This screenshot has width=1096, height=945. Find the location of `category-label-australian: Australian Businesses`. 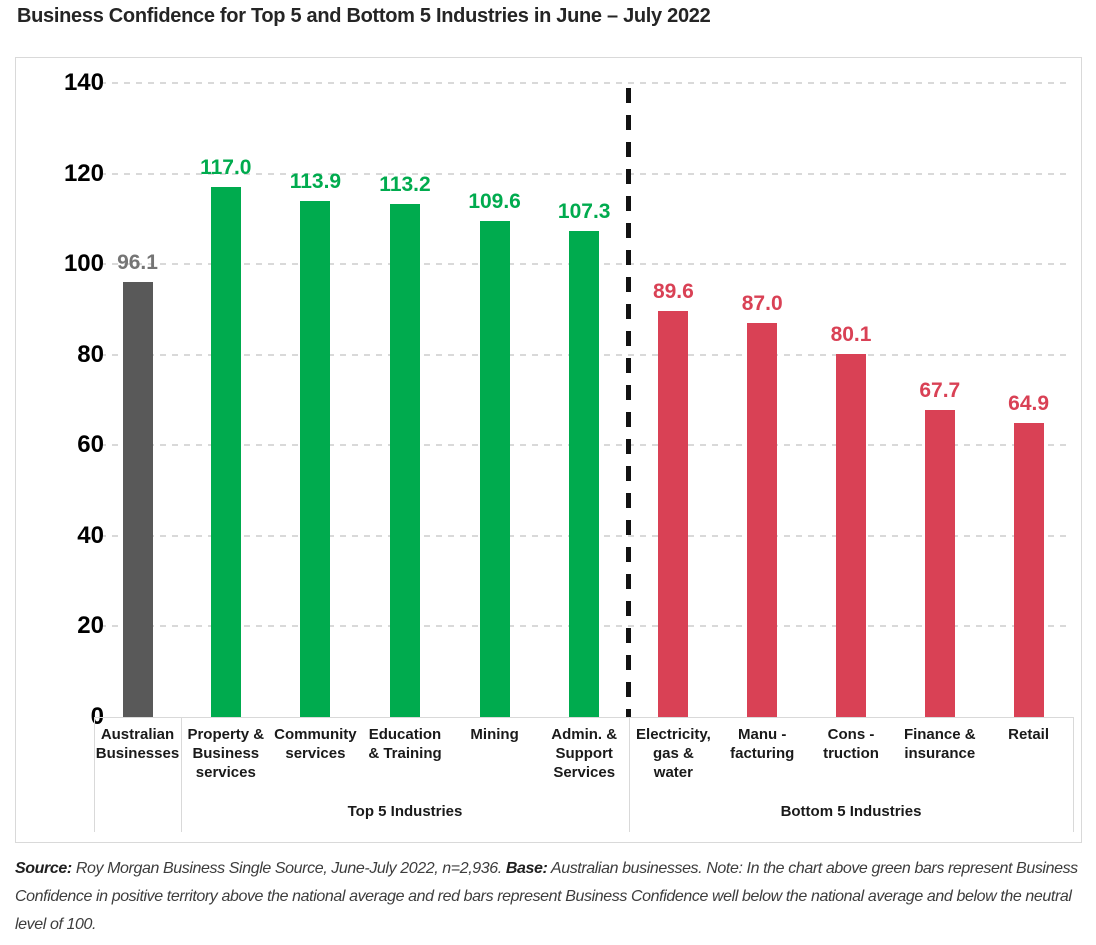

category-label-australian: Australian Businesses is located at coordinates (137, 744).